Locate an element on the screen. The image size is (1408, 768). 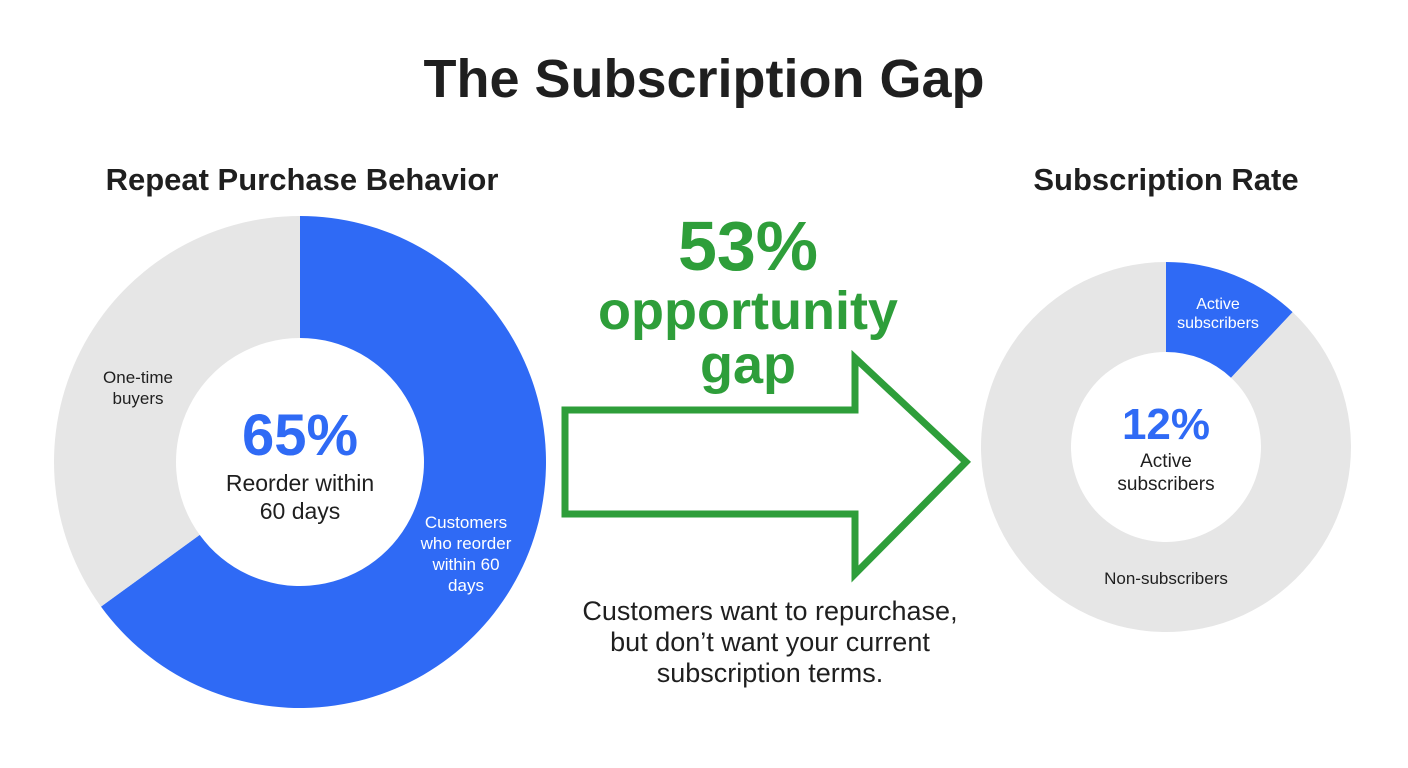
slice-label-primary: within 60 is located at coordinates (465, 564).